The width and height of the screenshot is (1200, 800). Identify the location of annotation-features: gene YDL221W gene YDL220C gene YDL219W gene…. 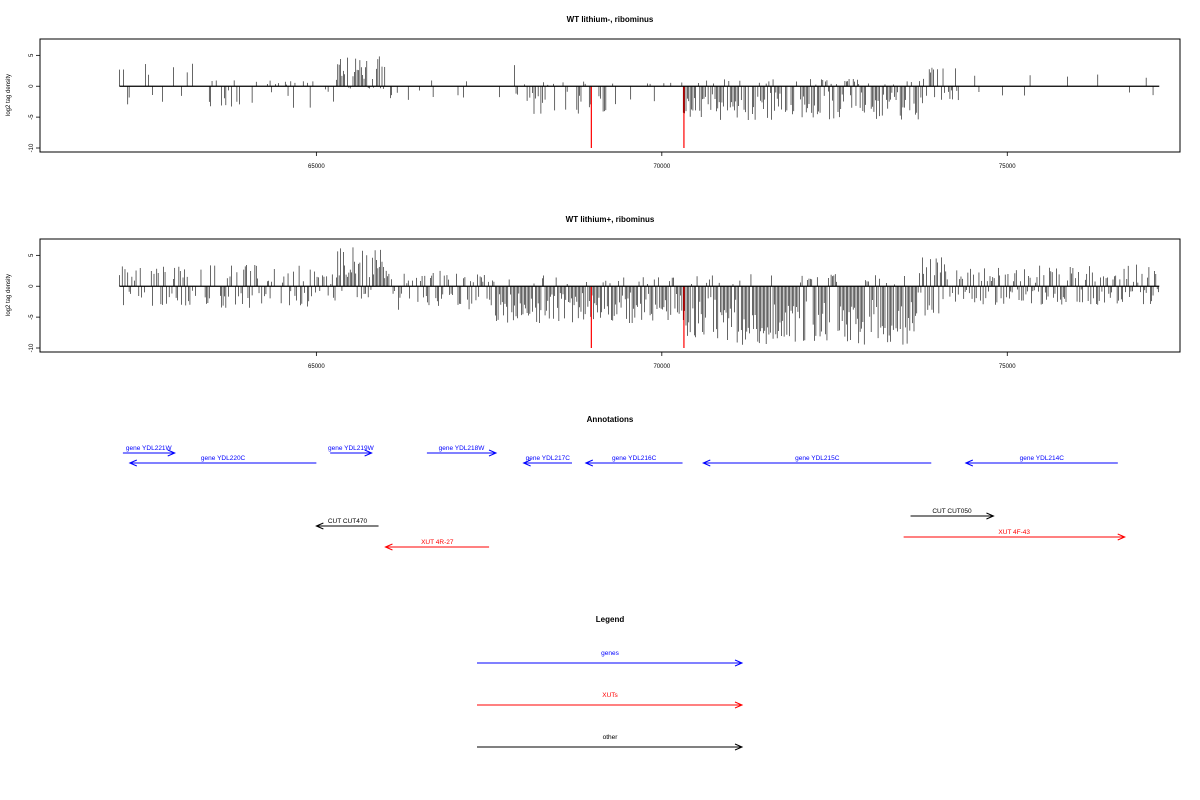
(624, 498).